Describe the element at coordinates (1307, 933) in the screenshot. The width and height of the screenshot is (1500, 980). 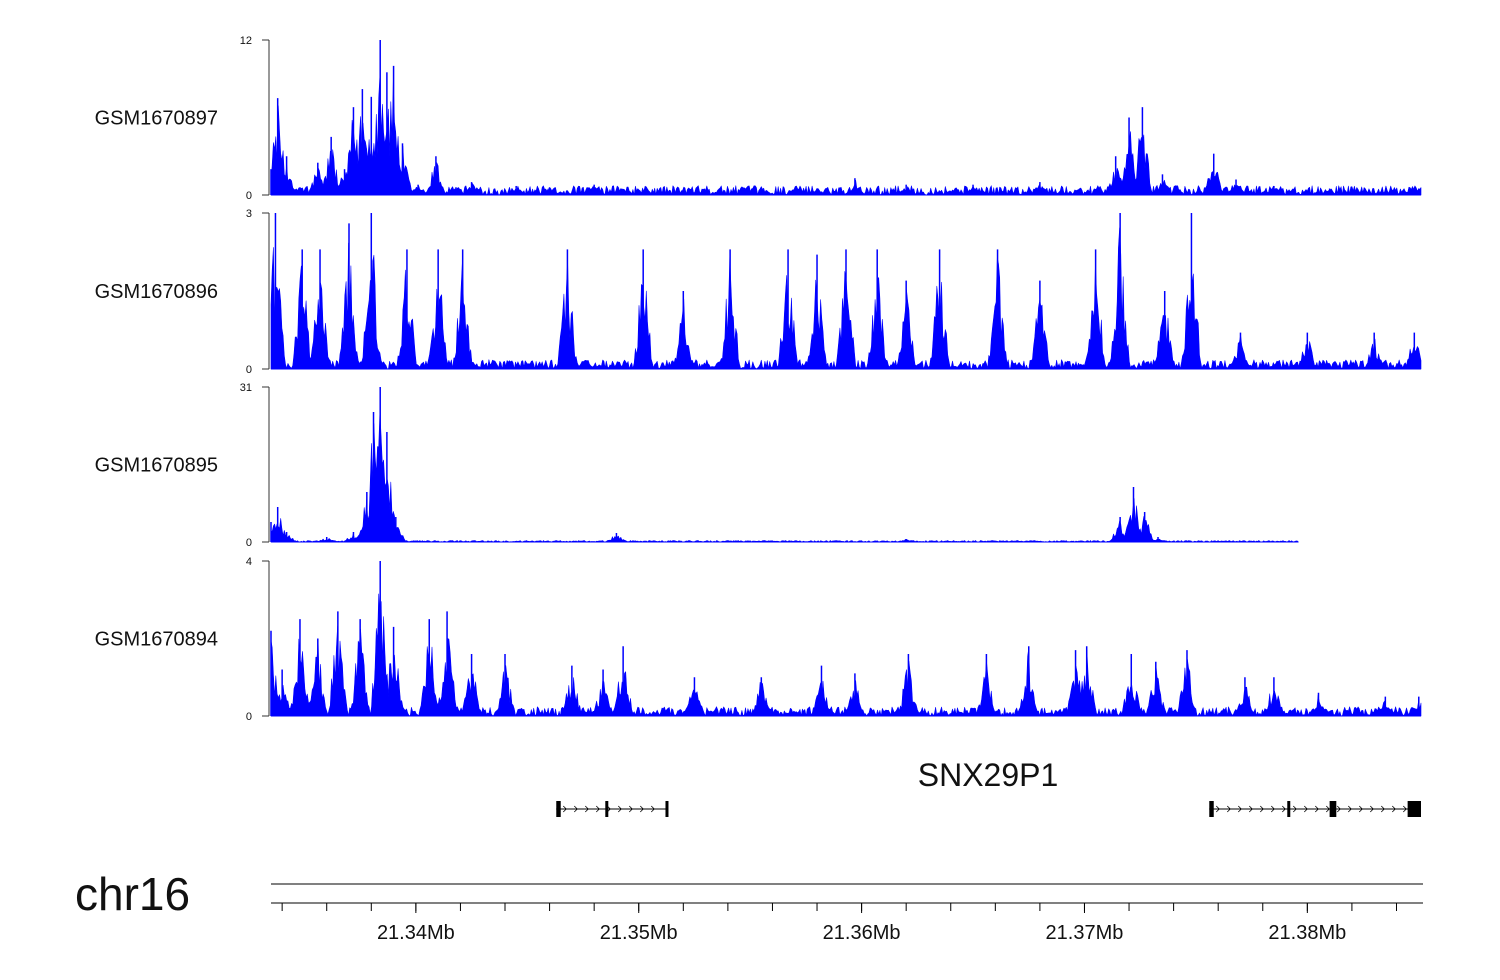
I see `x-tick-label: 21.38Mb` at that location.